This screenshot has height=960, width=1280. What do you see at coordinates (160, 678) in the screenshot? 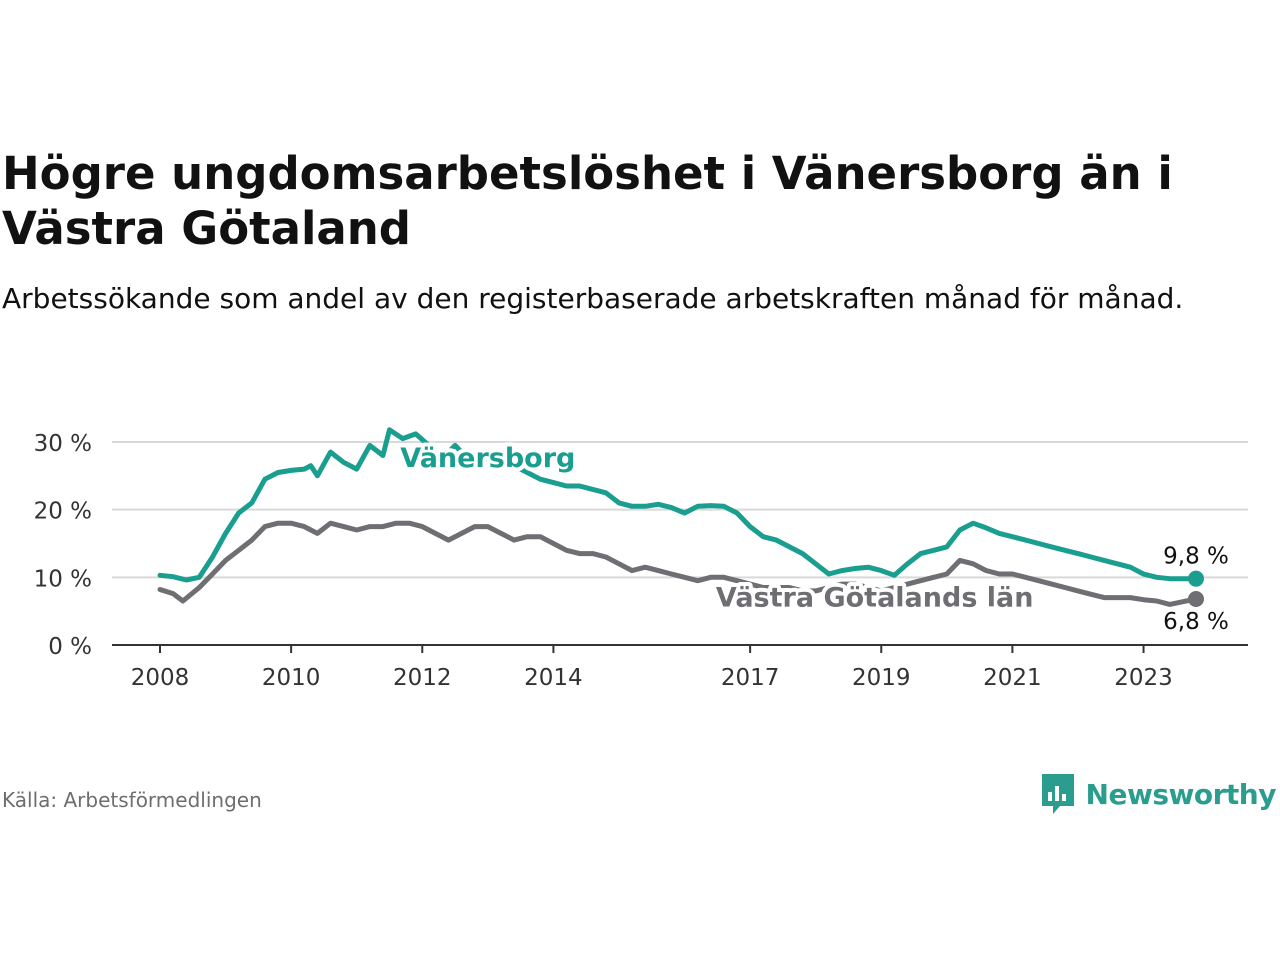
I see `x-tick-label: 2008` at bounding box center [160, 678].